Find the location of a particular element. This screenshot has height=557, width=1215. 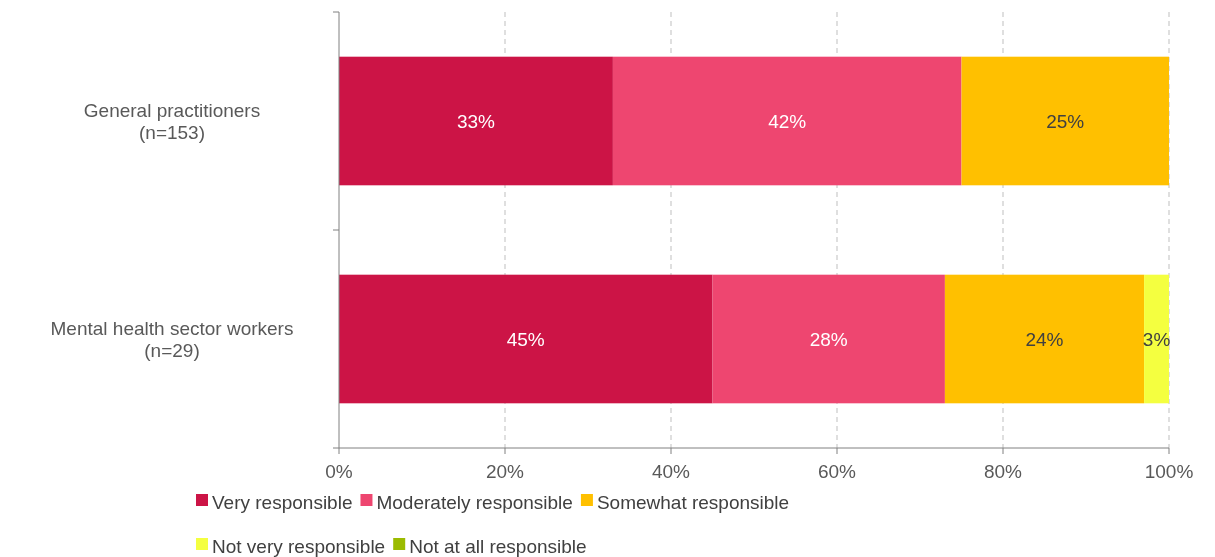

x-tick-label: 40% is located at coordinates (671, 471).